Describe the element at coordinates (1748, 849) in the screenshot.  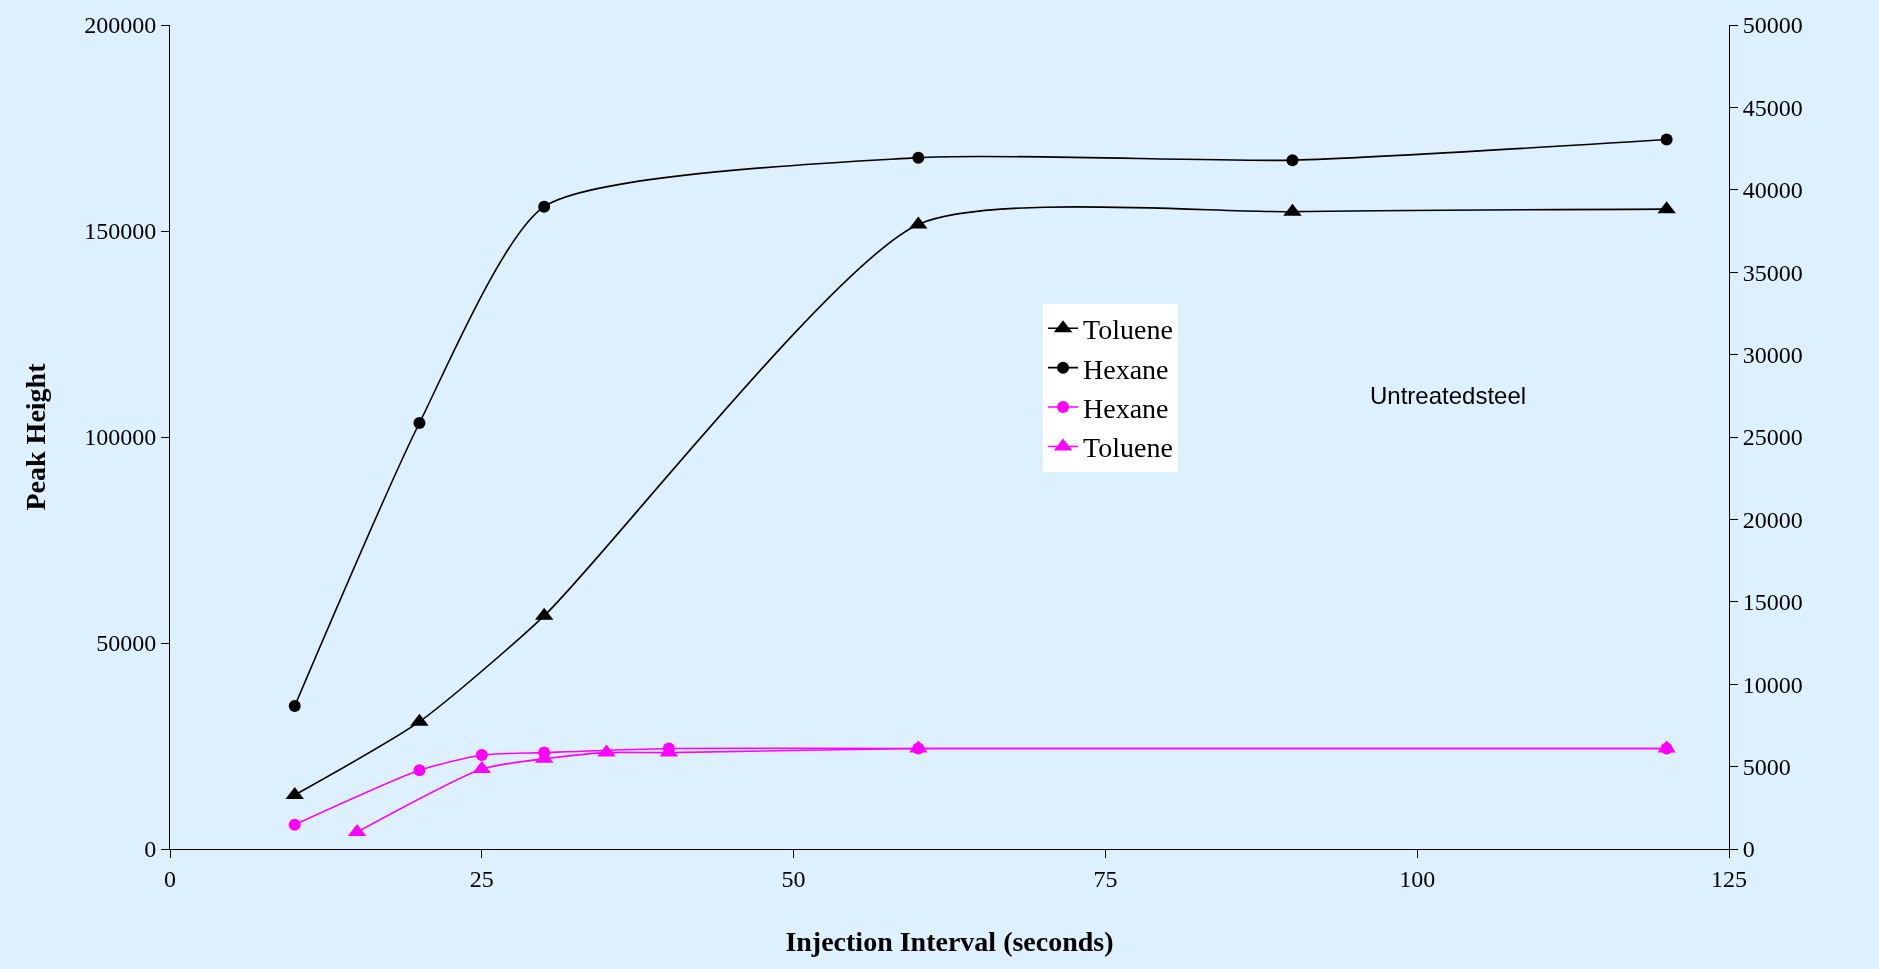
I see `y2-tick-label: 0` at that location.